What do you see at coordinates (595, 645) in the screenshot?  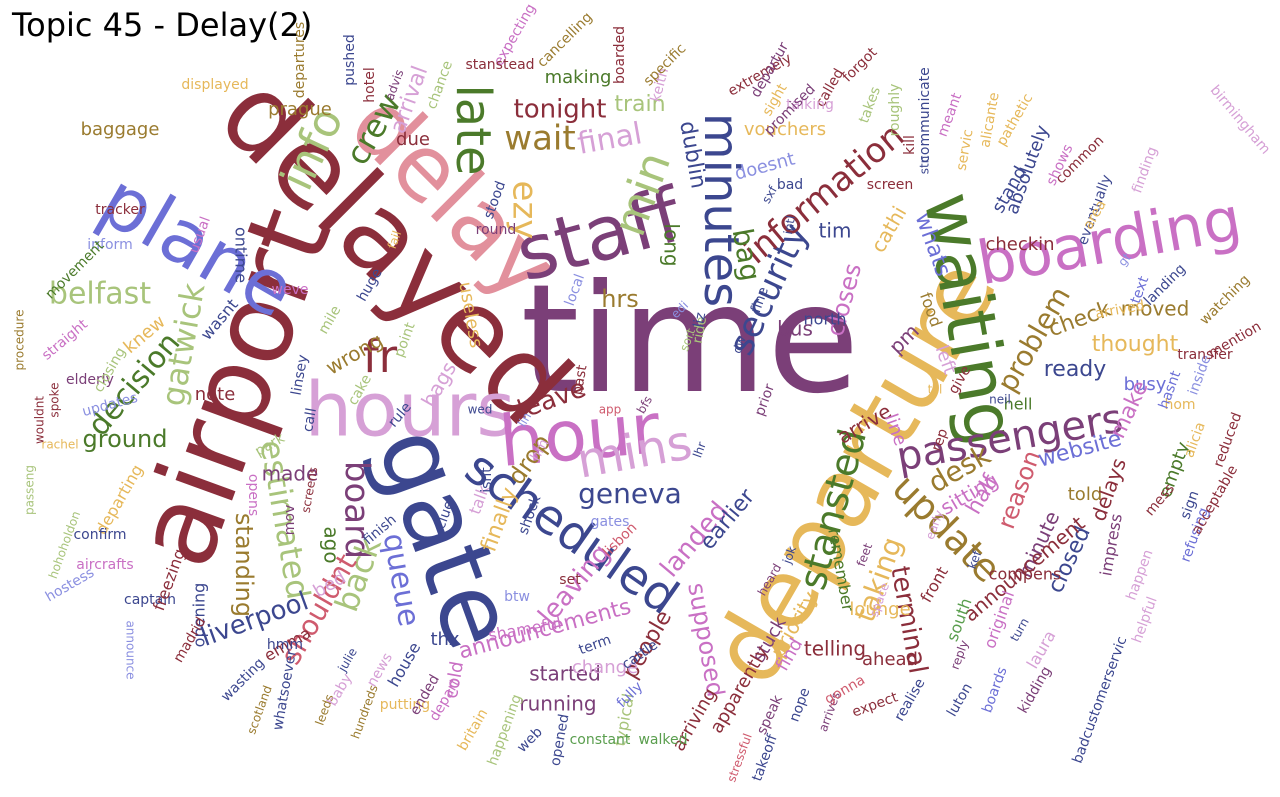 I see `cloud-word-term: term` at bounding box center [595, 645].